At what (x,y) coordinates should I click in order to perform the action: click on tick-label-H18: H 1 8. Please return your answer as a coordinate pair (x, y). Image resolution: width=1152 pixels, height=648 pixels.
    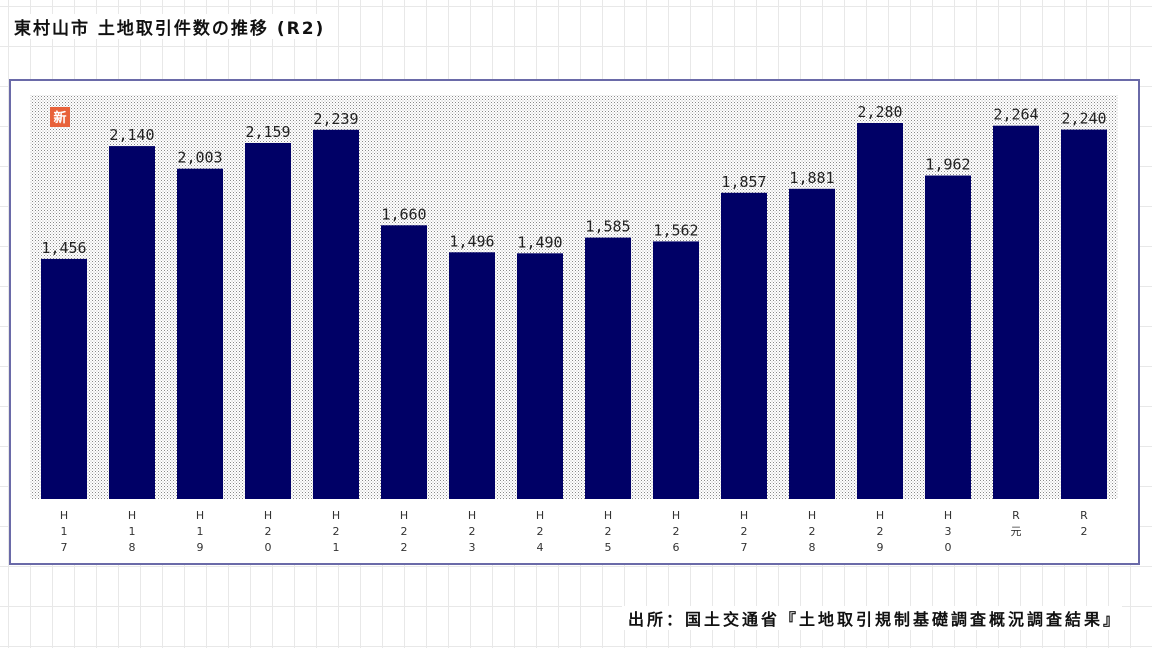
    Looking at the image, I should click on (132, 531).